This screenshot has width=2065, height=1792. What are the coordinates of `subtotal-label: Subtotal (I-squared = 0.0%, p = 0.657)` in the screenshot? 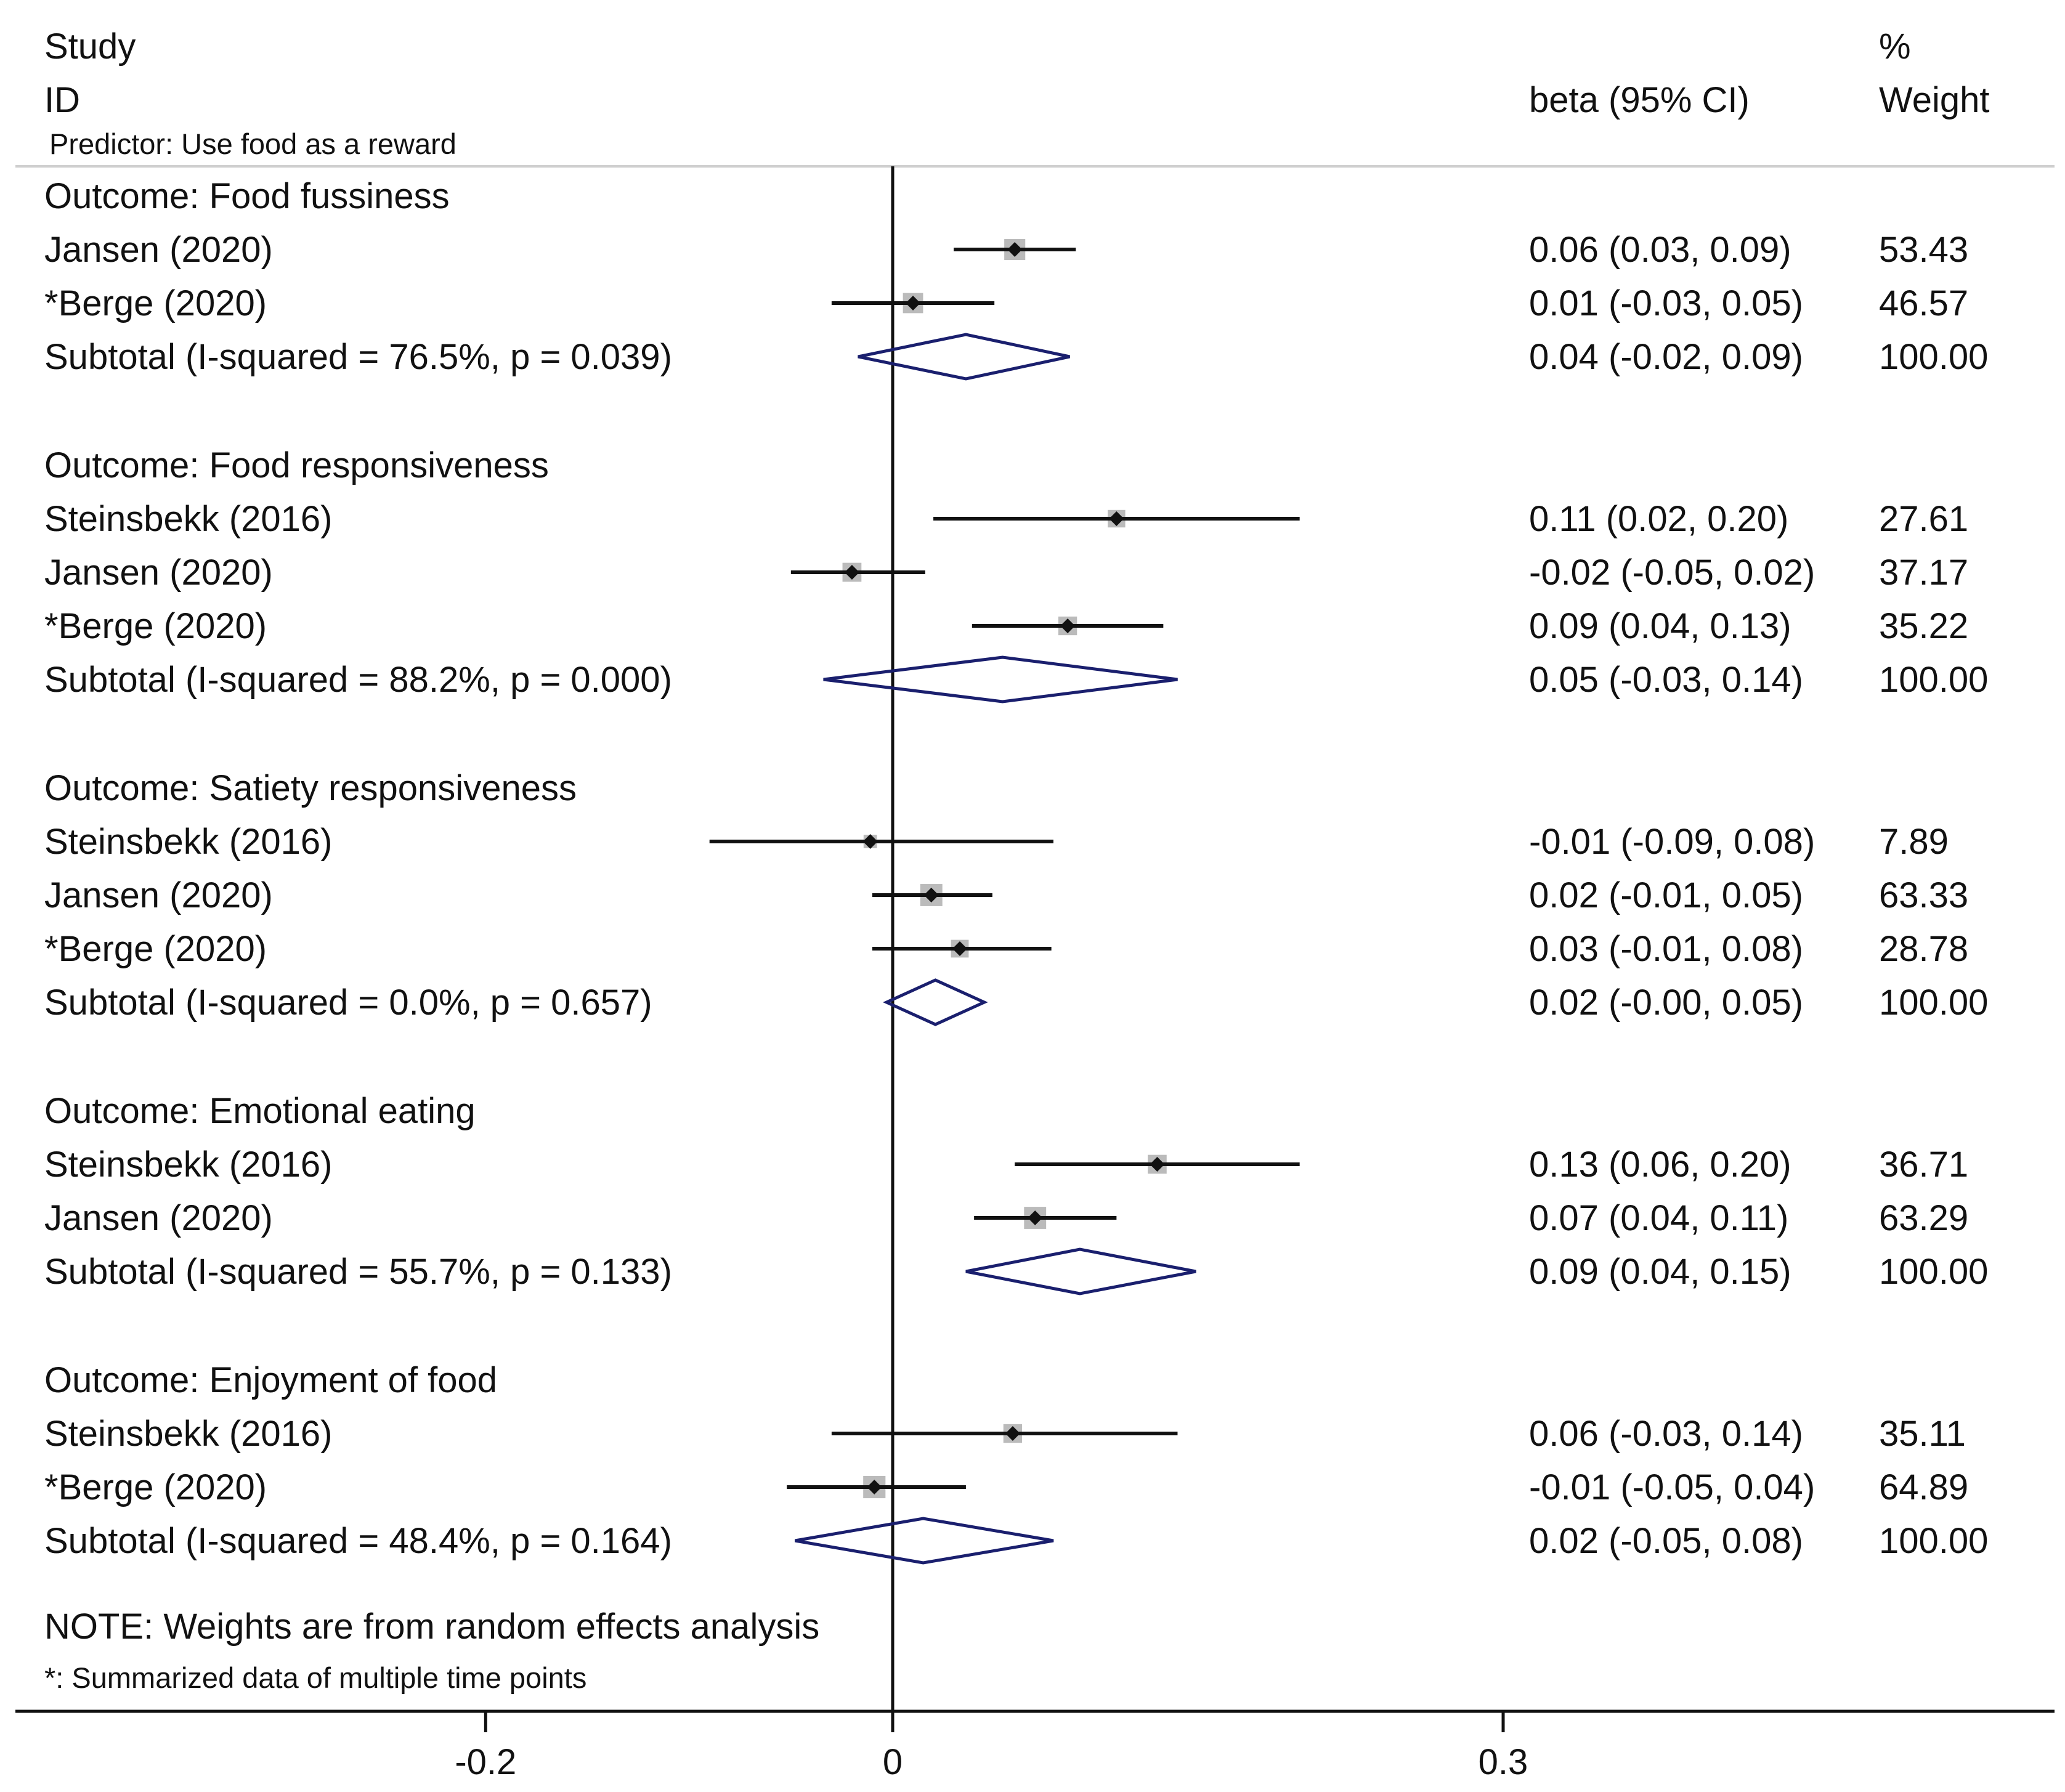 It's located at (348, 1003).